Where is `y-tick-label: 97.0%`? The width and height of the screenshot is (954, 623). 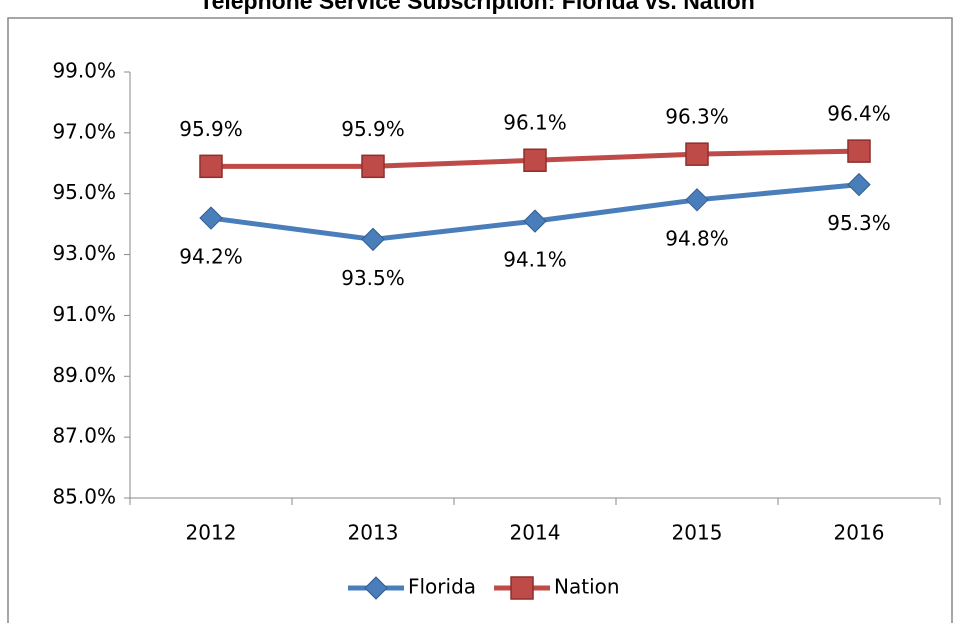
y-tick-label: 97.0% is located at coordinates (84, 131).